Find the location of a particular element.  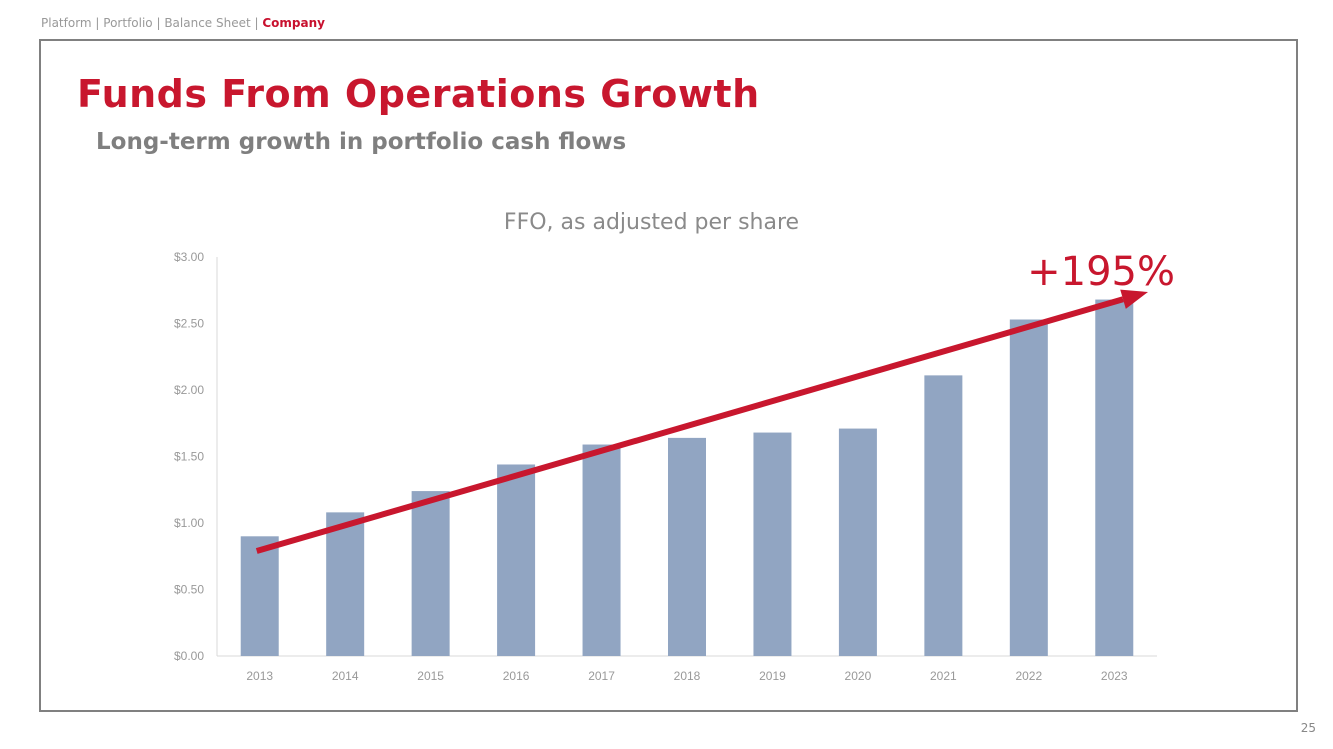

bar-2013 is located at coordinates (259, 596).